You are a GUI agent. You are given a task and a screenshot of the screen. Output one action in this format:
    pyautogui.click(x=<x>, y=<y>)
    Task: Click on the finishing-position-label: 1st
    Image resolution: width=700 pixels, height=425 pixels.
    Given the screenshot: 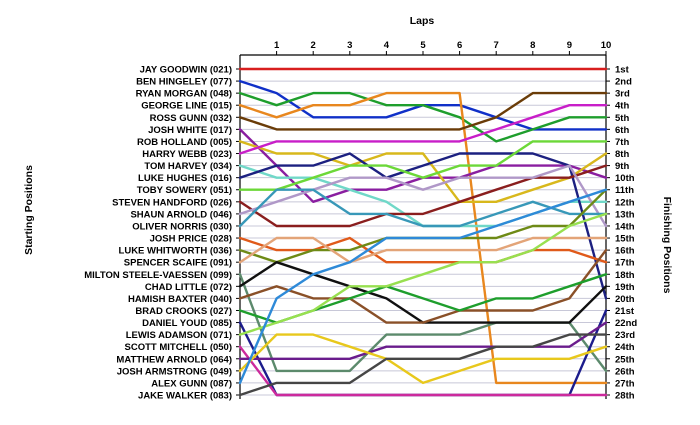 What is the action you would take?
    pyautogui.click(x=622, y=70)
    